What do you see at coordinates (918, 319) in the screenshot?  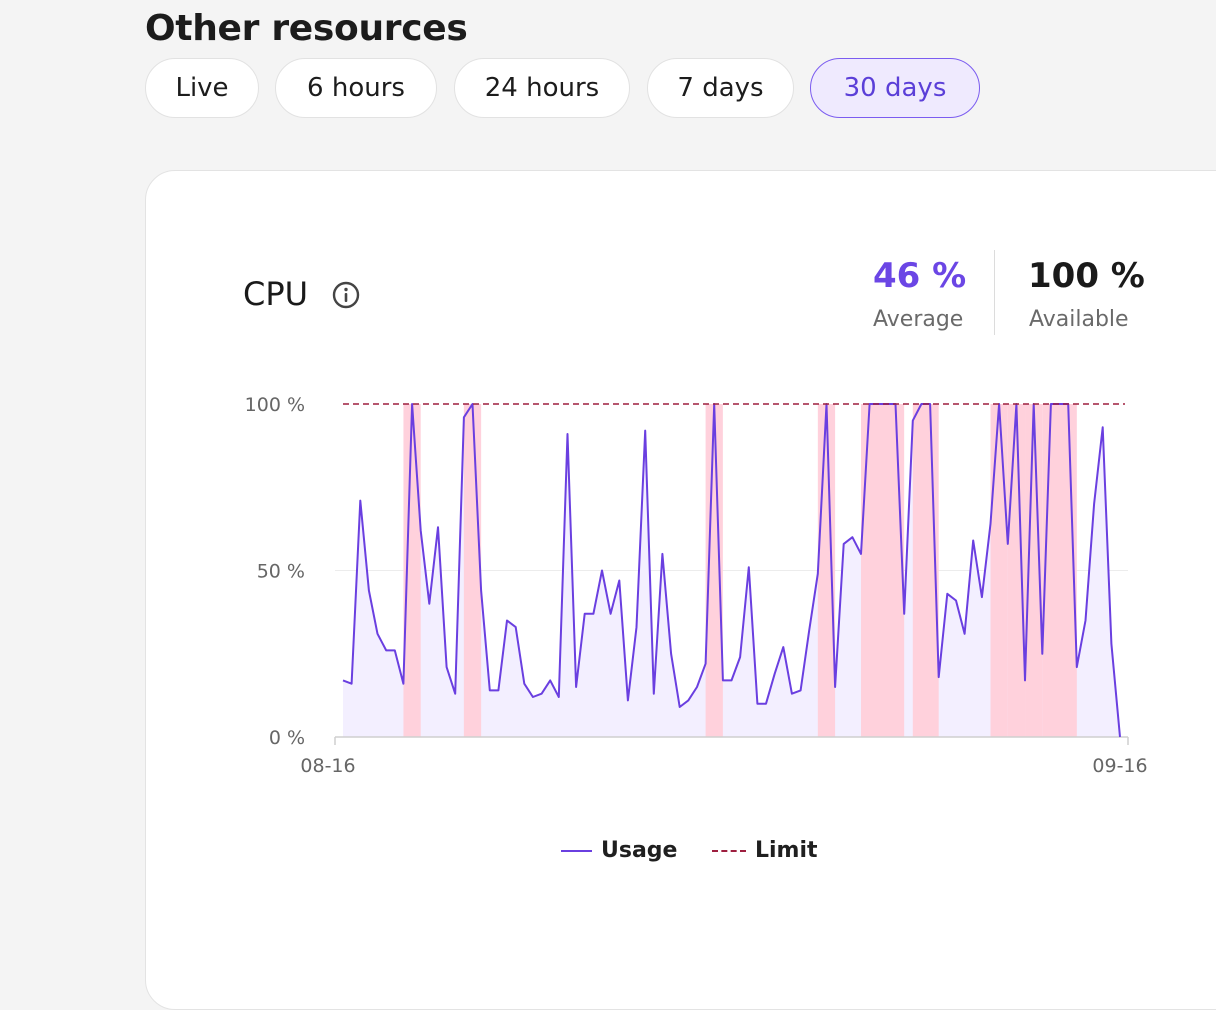 I see `average-label: Average` at bounding box center [918, 319].